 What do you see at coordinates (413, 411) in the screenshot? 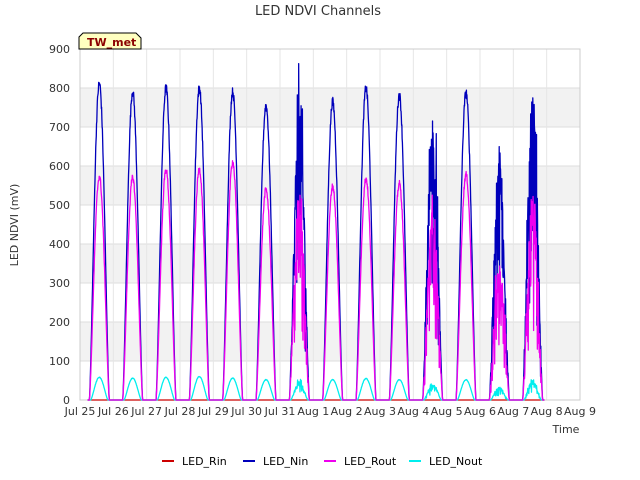
I see `x-tick-label: Aug 4` at bounding box center [413, 411].